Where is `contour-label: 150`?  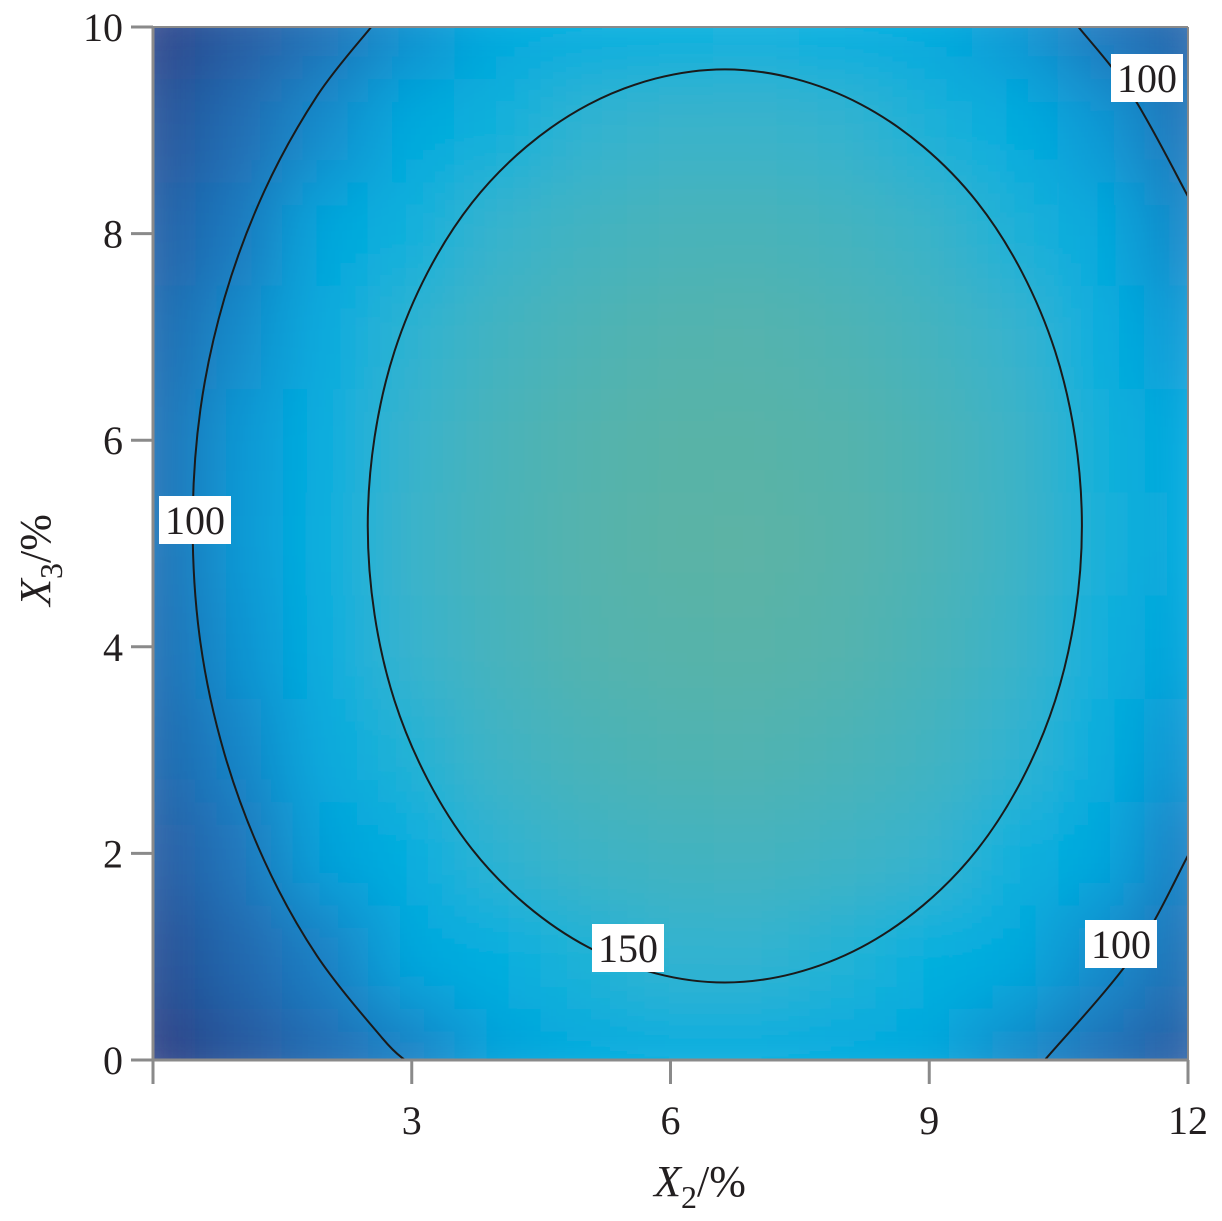
contour-label: 150 is located at coordinates (628, 948).